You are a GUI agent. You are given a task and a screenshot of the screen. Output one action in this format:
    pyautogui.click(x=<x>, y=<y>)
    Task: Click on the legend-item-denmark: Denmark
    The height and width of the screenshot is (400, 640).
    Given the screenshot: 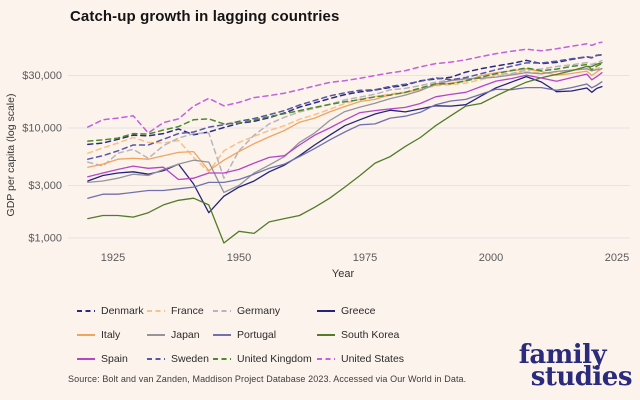 What is the action you would take?
    pyautogui.click(x=112, y=311)
    